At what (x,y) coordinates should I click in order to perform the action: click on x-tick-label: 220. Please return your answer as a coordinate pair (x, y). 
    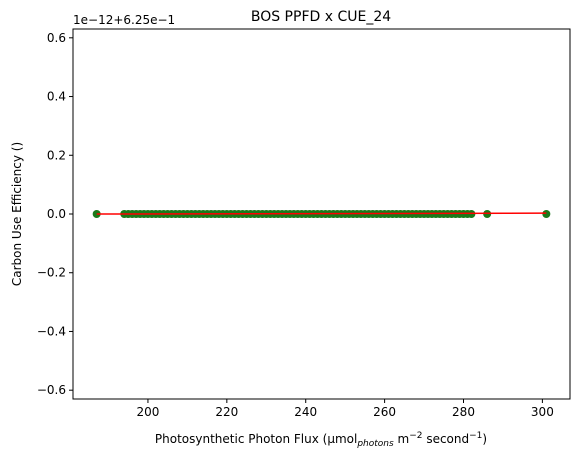
    Looking at the image, I should click on (226, 412).